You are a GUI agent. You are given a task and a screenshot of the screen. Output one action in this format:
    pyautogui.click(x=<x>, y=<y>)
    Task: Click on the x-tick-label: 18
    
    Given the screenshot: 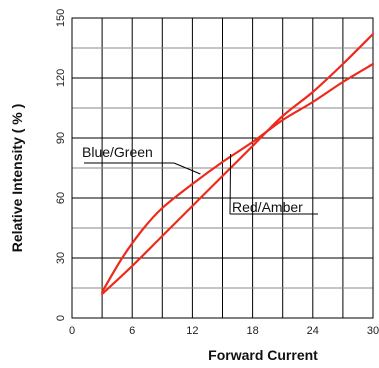 What is the action you would take?
    pyautogui.click(x=252, y=331)
    